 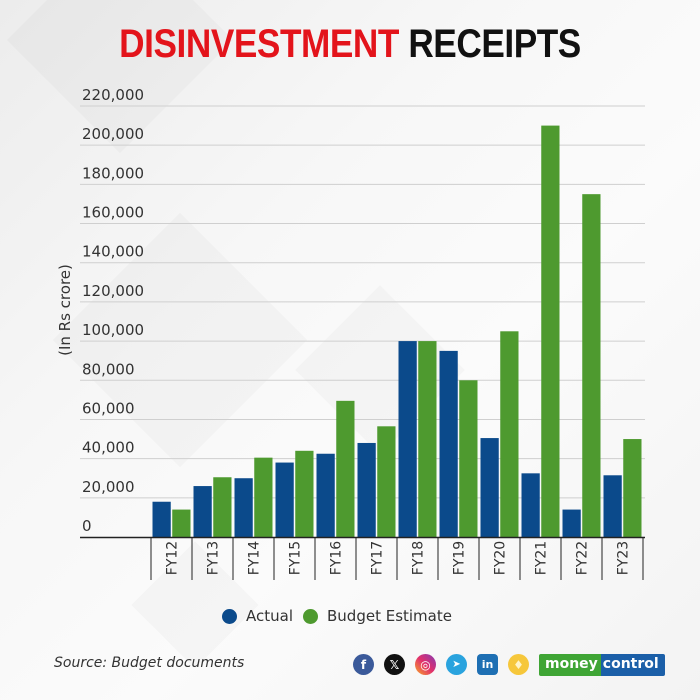 I want to click on y-tick-label: 20,000, so click(x=108, y=487).